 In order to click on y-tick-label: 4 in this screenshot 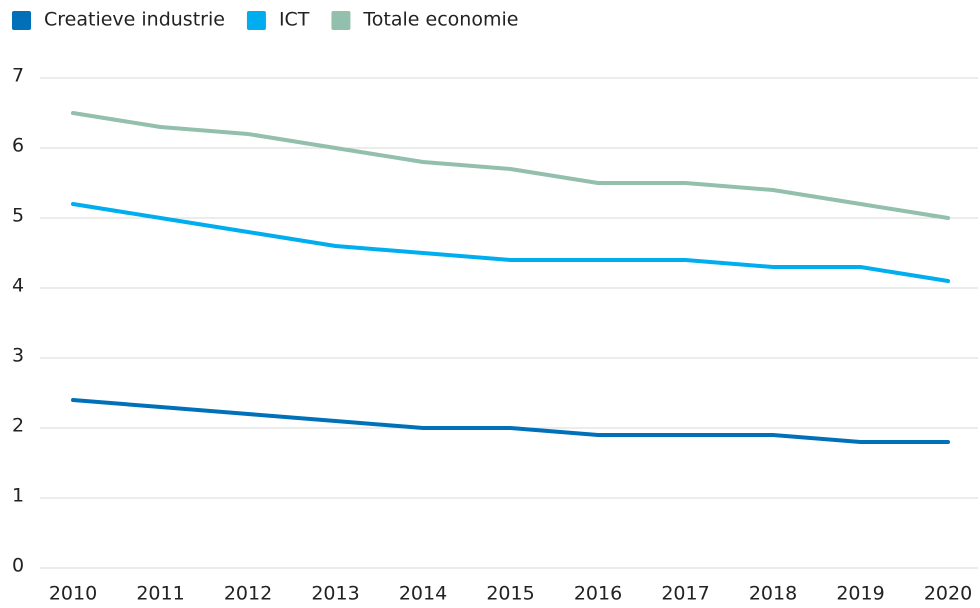, I will do `click(18, 286)`.